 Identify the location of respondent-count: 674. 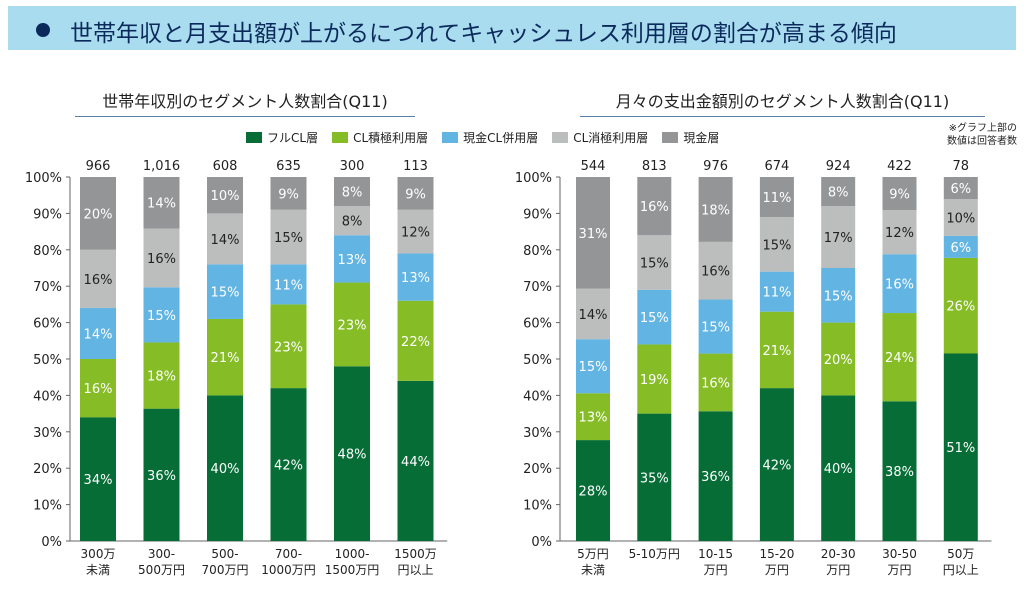
(776, 166).